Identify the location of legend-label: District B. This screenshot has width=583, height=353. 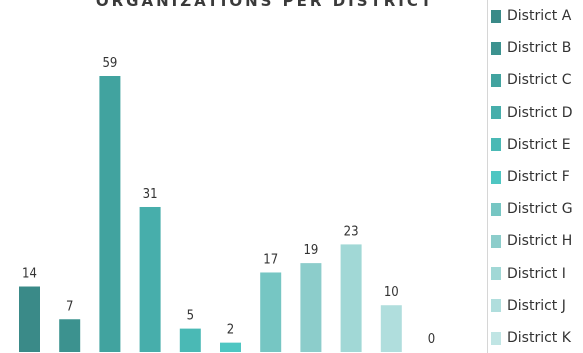
(539, 48).